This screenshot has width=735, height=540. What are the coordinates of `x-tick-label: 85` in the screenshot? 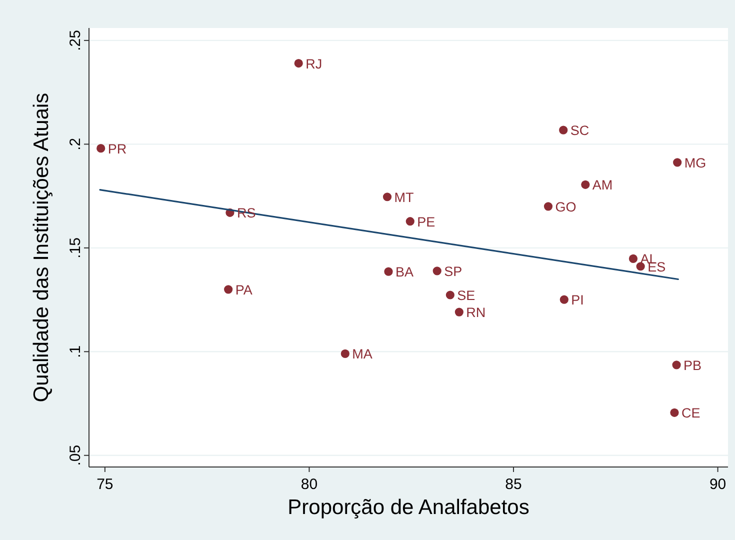 It's located at (513, 484).